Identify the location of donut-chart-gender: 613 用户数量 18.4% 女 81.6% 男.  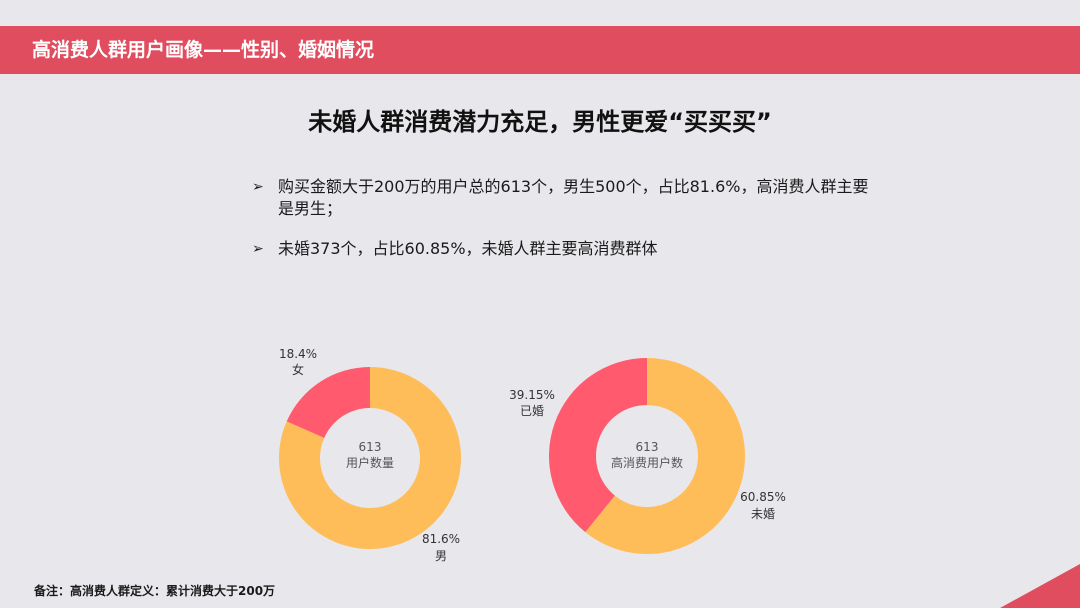
(370, 455).